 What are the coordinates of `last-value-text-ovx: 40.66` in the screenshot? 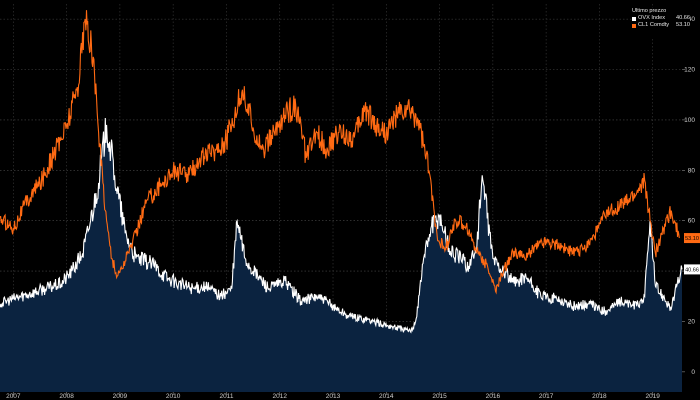 It's located at (692, 270).